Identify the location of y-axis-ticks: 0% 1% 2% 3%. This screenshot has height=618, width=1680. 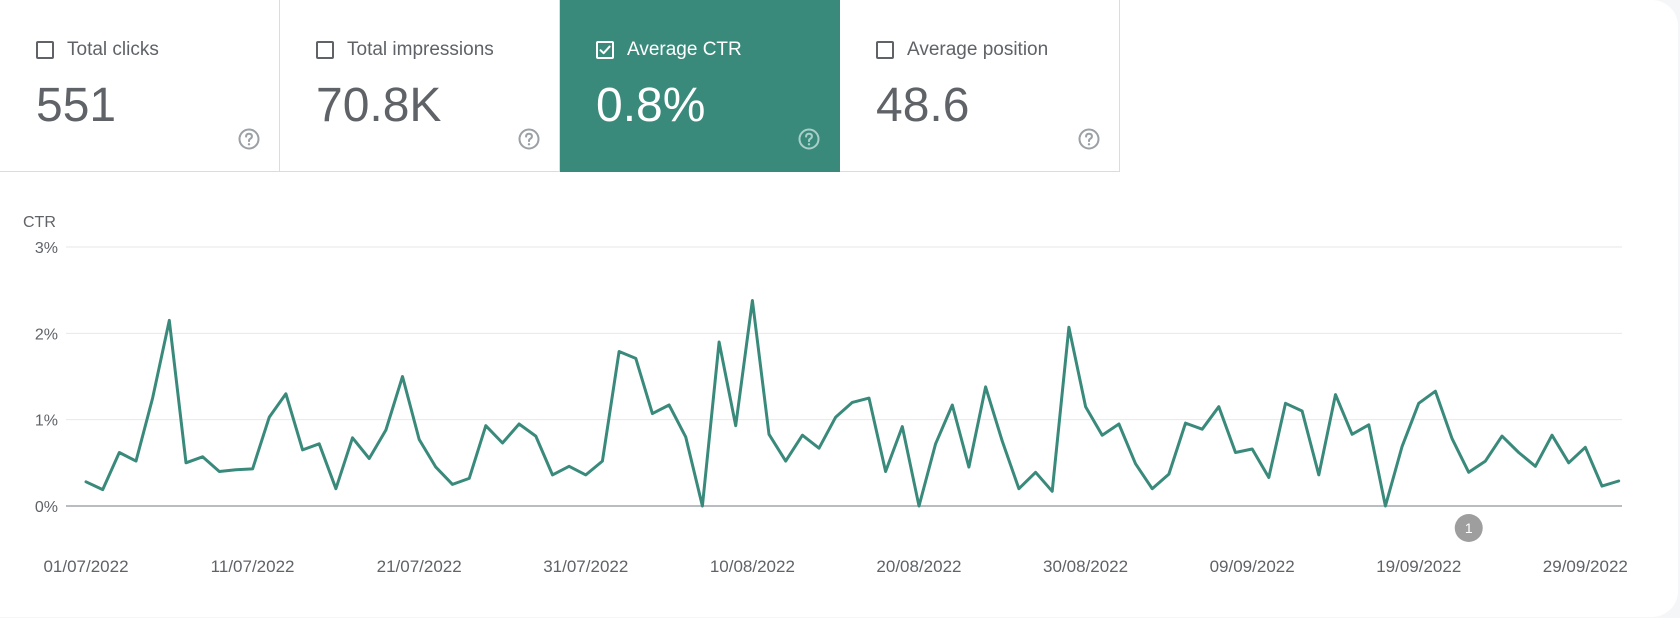
(46, 378).